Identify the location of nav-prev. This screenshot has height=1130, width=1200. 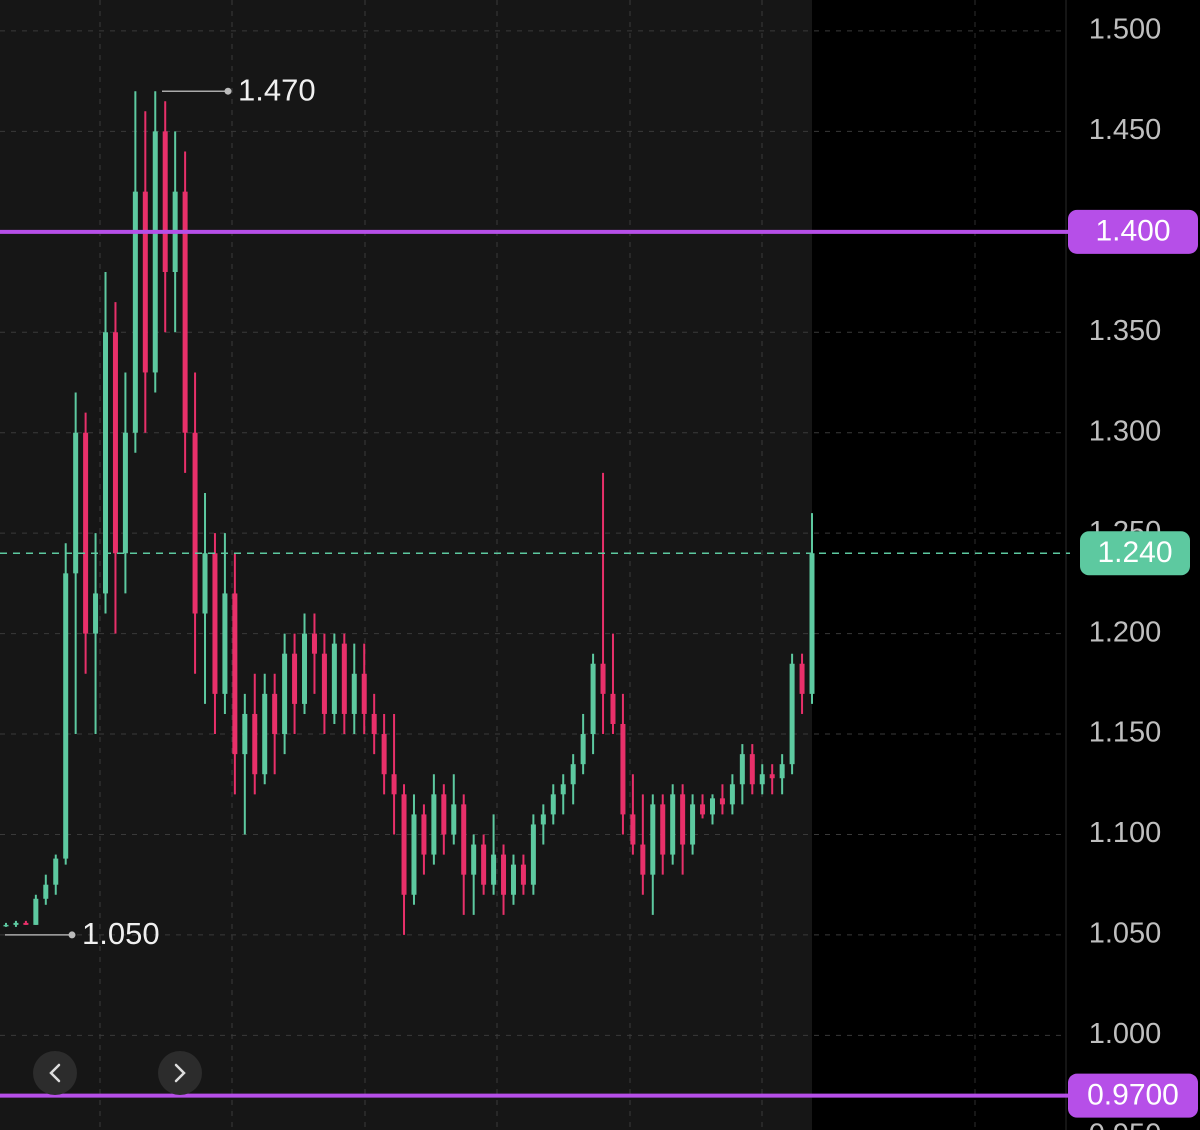
(55, 1073).